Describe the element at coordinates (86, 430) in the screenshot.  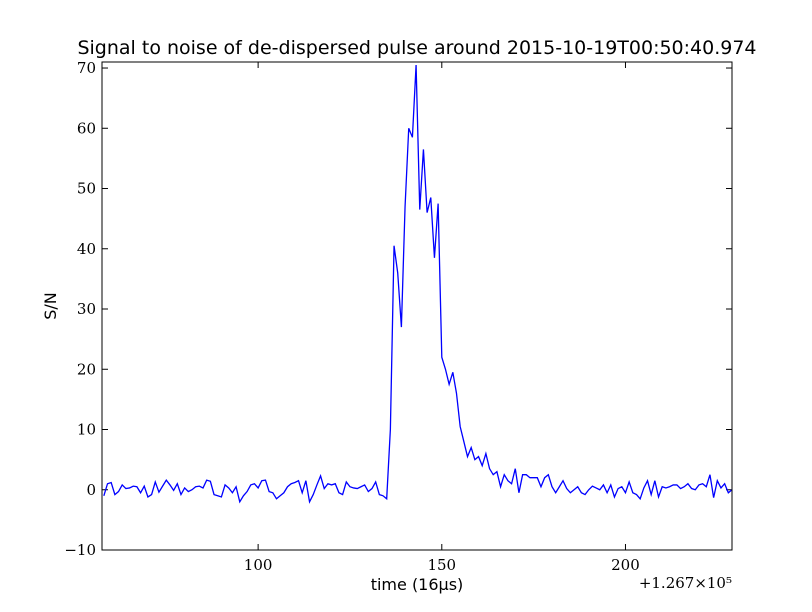
I see `y-tick-label: 10` at that location.